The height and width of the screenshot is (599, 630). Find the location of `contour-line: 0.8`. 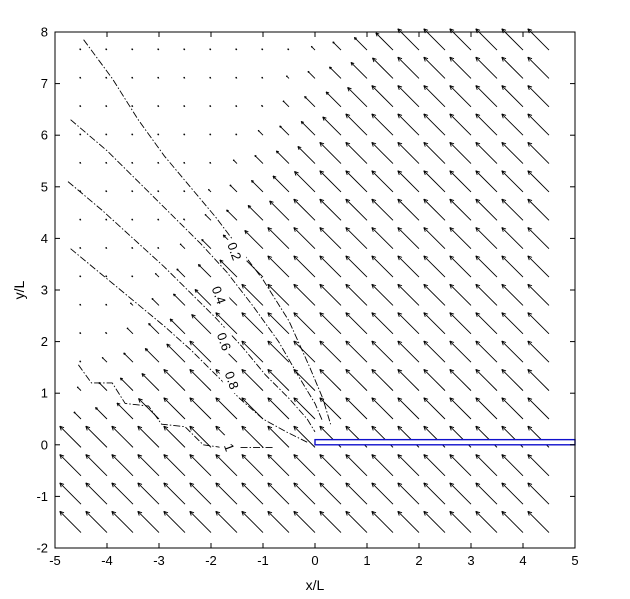

contour-line: 0.8 is located at coordinates (189, 345).